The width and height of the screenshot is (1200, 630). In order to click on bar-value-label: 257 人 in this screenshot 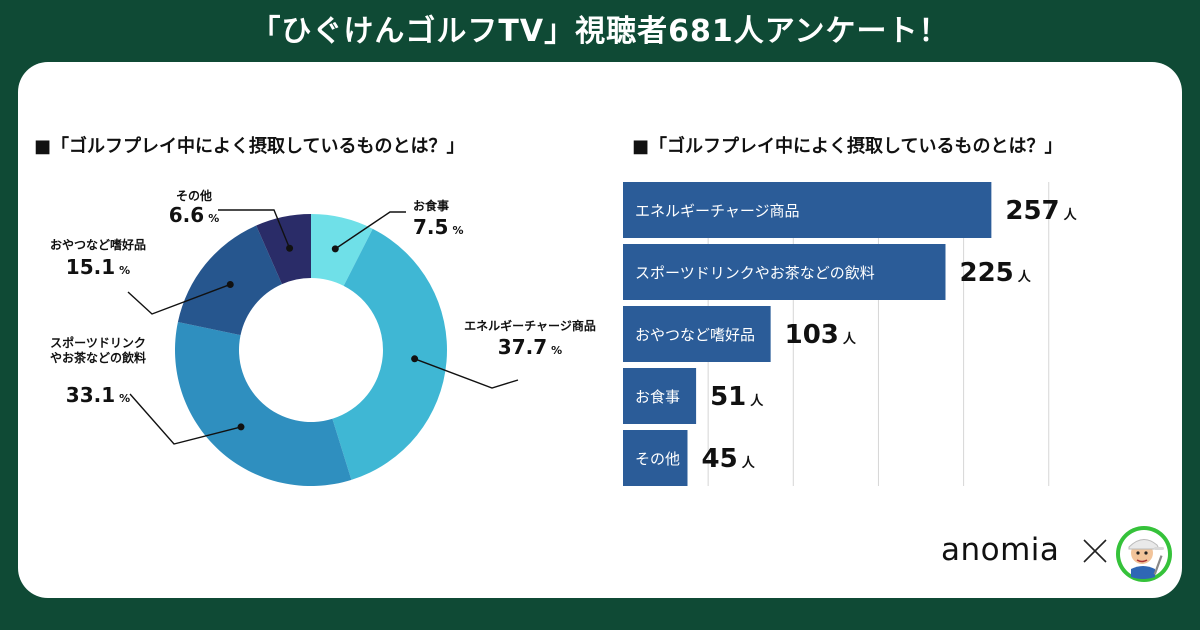, I will do `click(1041, 211)`.